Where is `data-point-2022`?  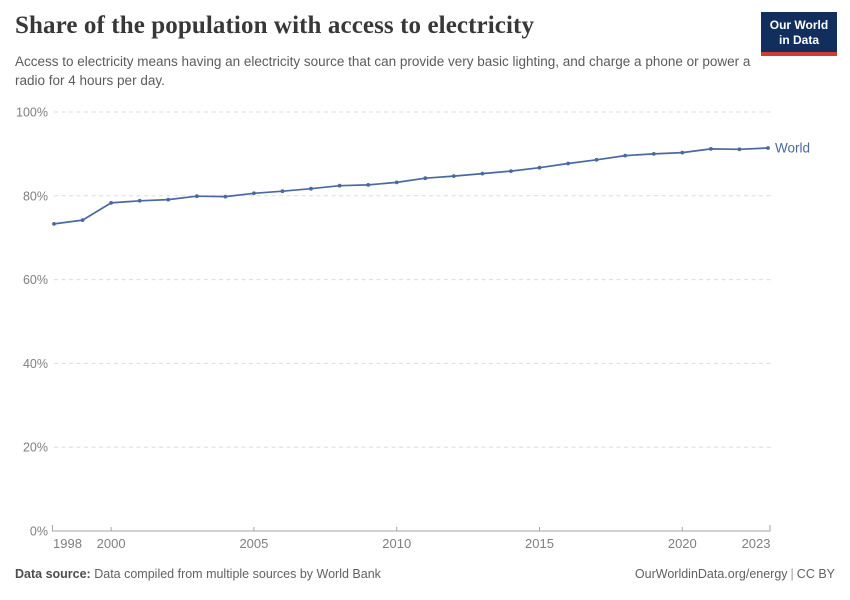
data-point-2022 is located at coordinates (739, 149).